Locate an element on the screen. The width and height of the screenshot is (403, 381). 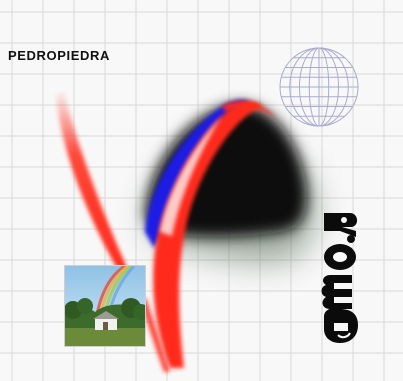
red-arch-edge is located at coordinates (249, 109).